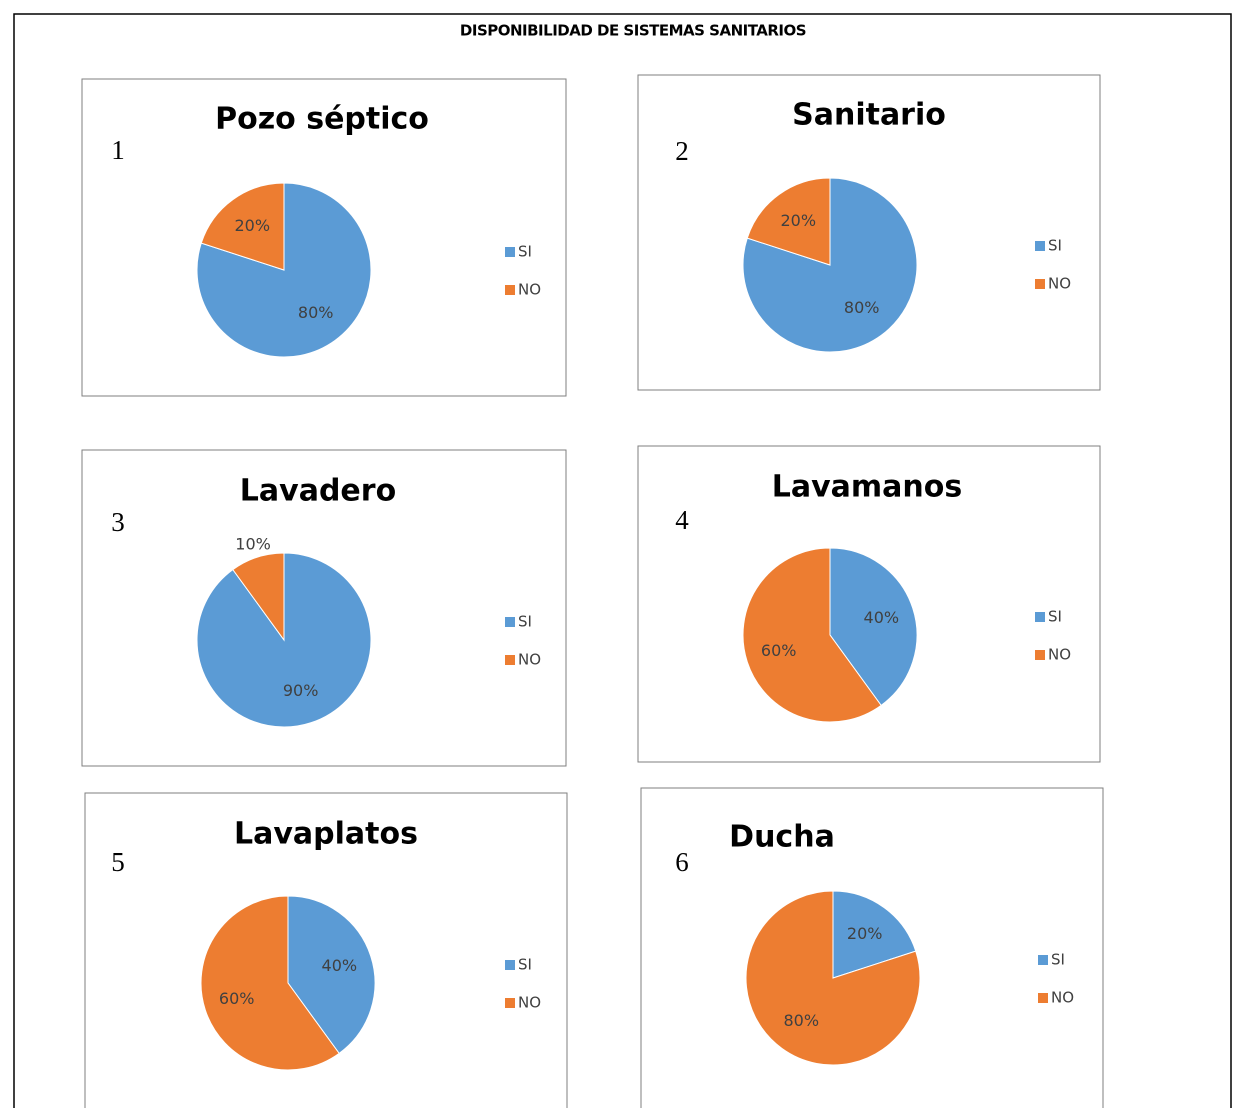 This screenshot has height=1108, width=1245. I want to click on chart-title: Sanitario, so click(869, 115).